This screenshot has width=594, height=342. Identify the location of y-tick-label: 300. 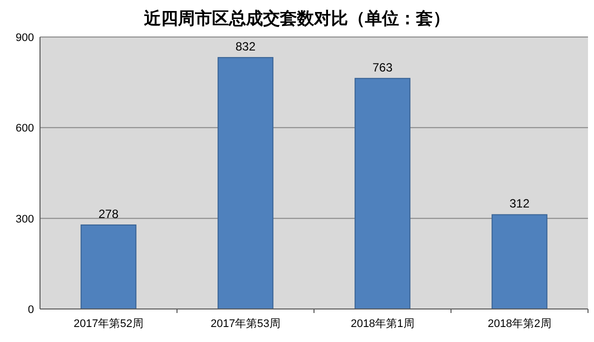
(25, 219).